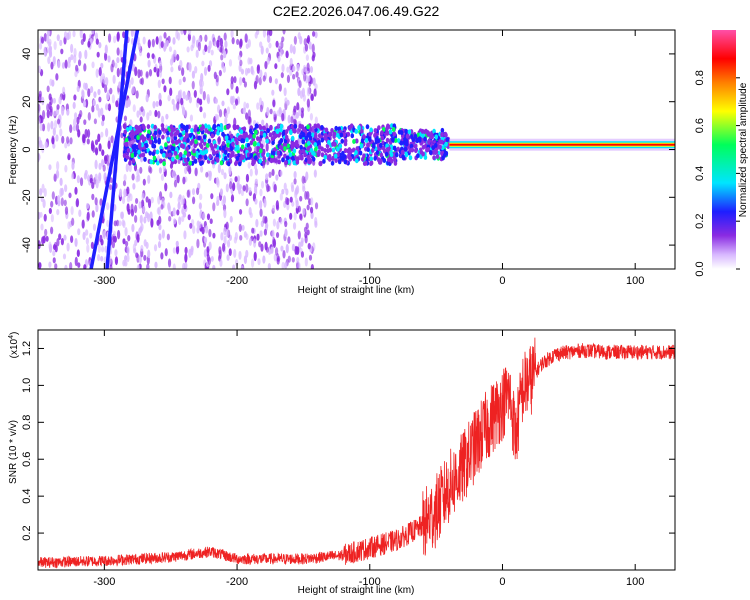 The width and height of the screenshot is (750, 600). What do you see at coordinates (27, 149) in the screenshot?
I see `spectrogram-ytick-label: 0` at bounding box center [27, 149].